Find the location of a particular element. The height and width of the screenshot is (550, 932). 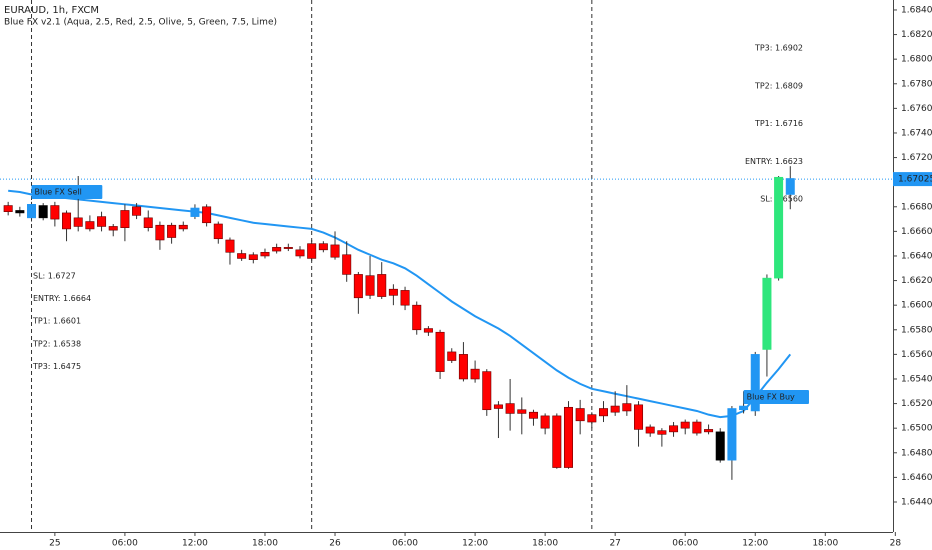

level-label: TP2: 1.6809 is located at coordinates (778, 85).